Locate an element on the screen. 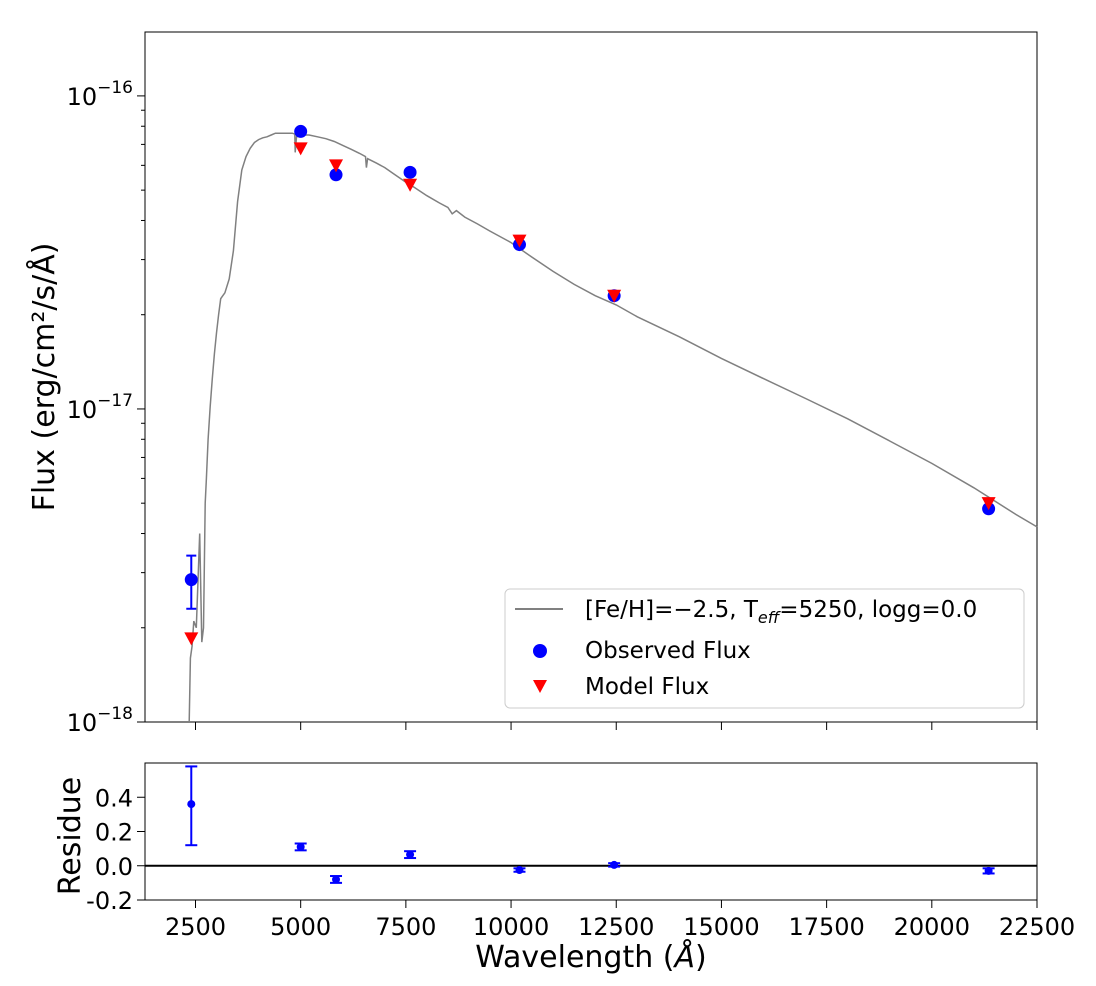  x-axis-label-post: ) is located at coordinates (701, 957).